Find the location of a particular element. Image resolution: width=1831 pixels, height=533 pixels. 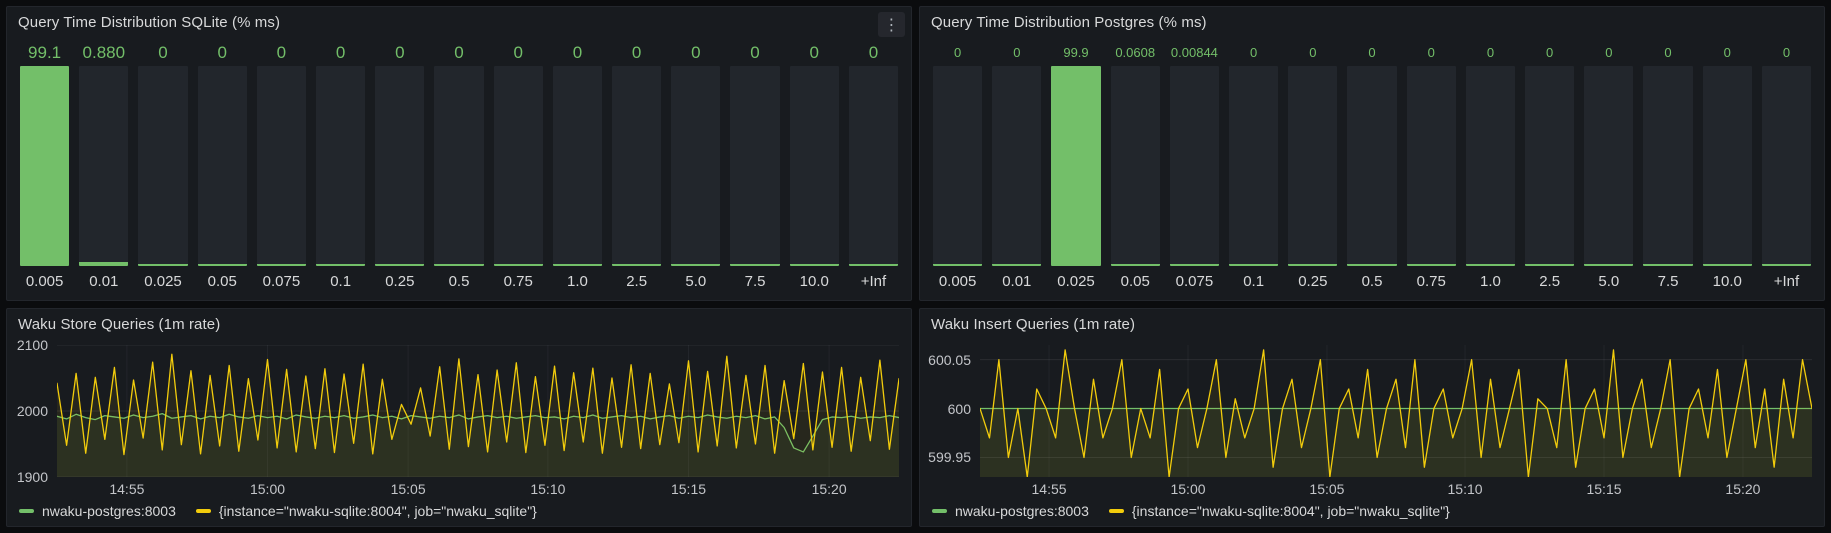

histogram-bucket: 99.9 0.025 is located at coordinates (1076, 165).